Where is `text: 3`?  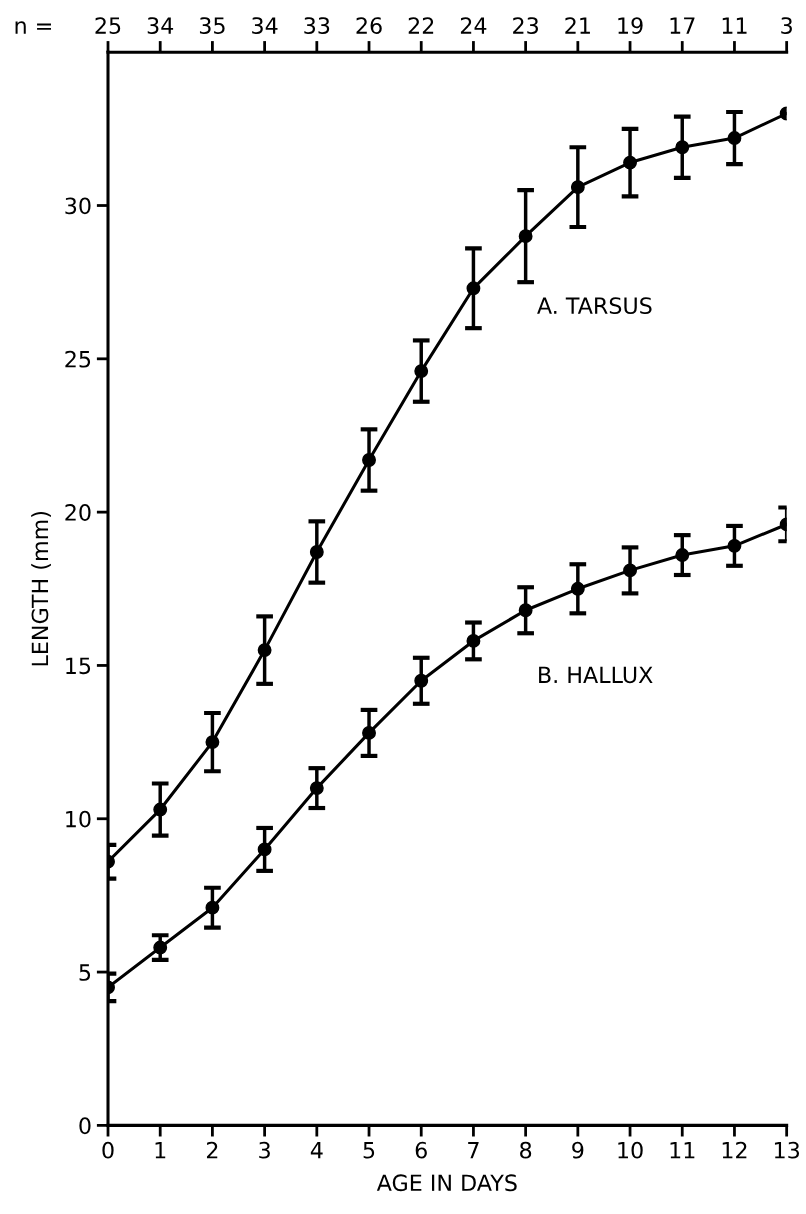
text: 3 is located at coordinates (786, 26).